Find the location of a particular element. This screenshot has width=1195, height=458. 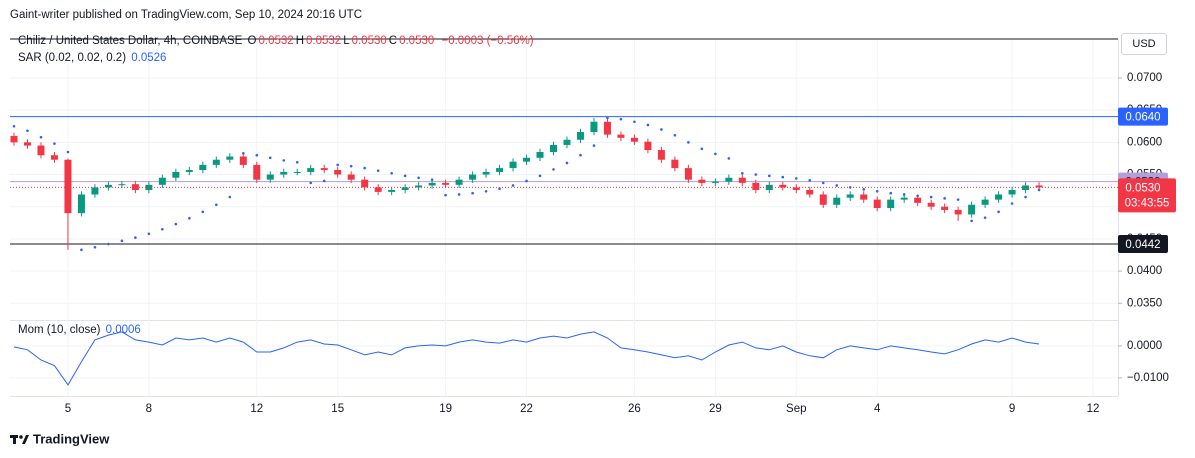

x-tick-label: Sep is located at coordinates (796, 409).